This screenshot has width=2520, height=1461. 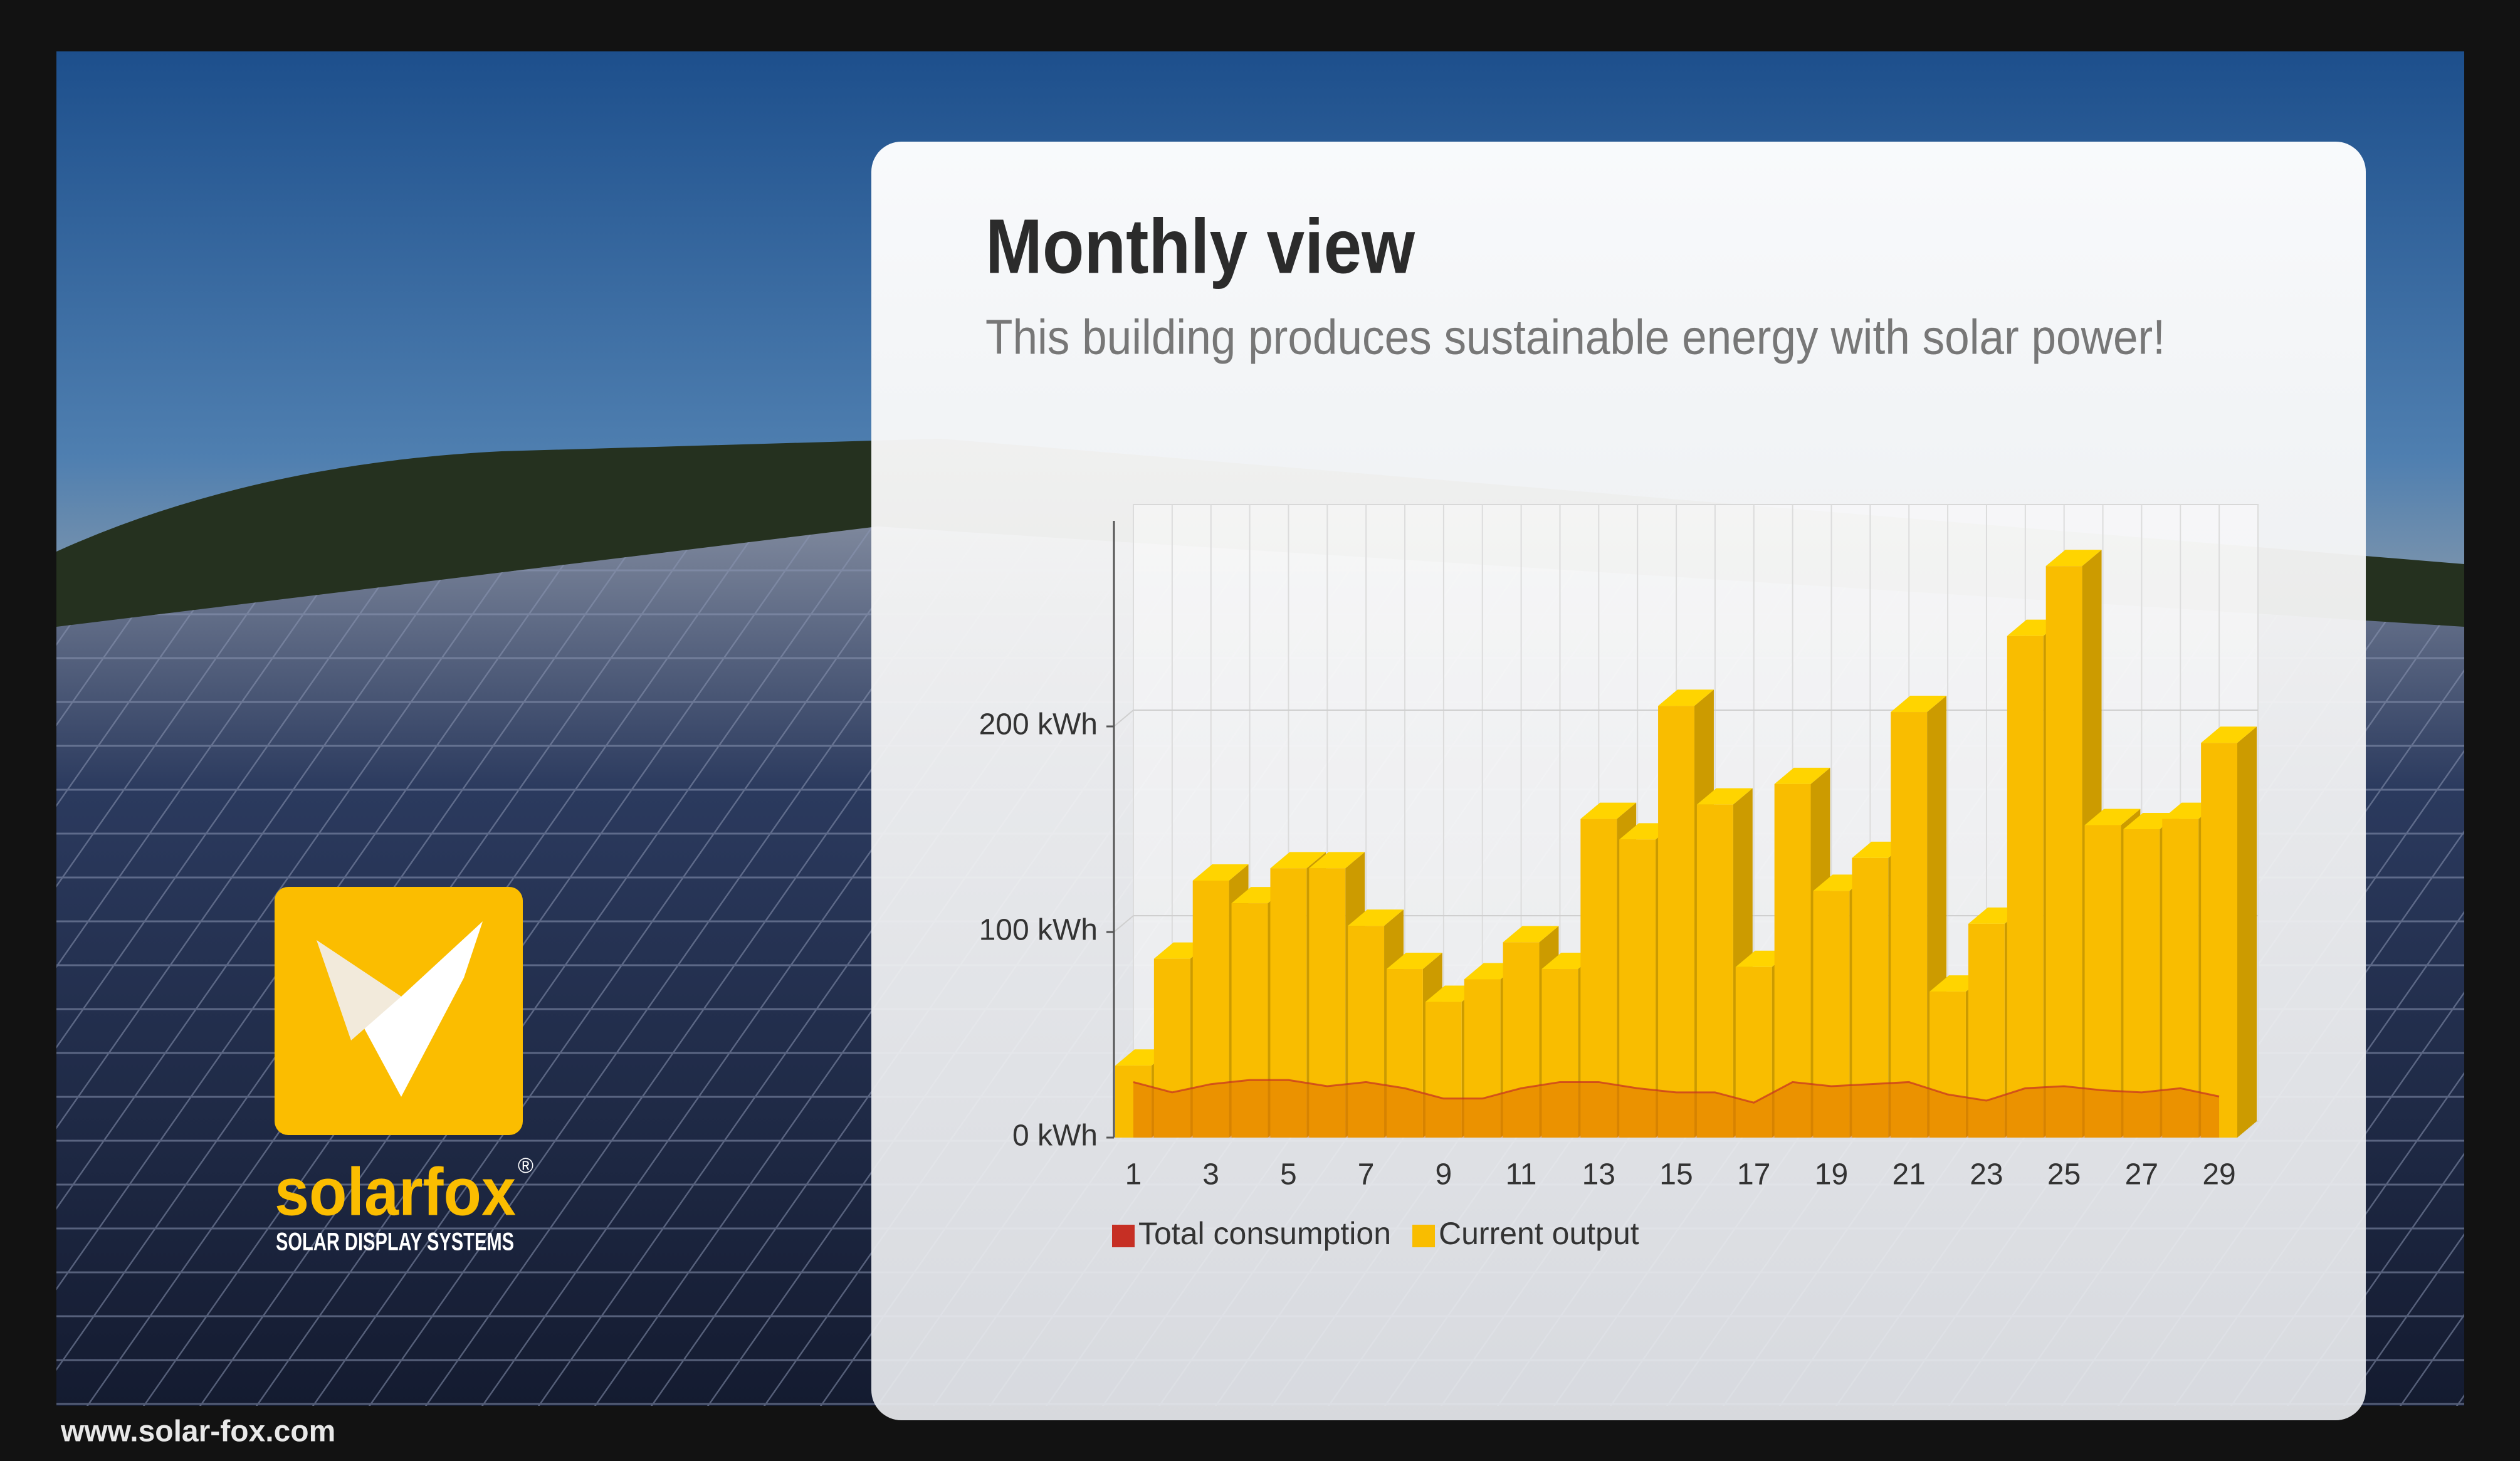 I want to click on y-tick-label: 200 kWh, so click(x=1038, y=724).